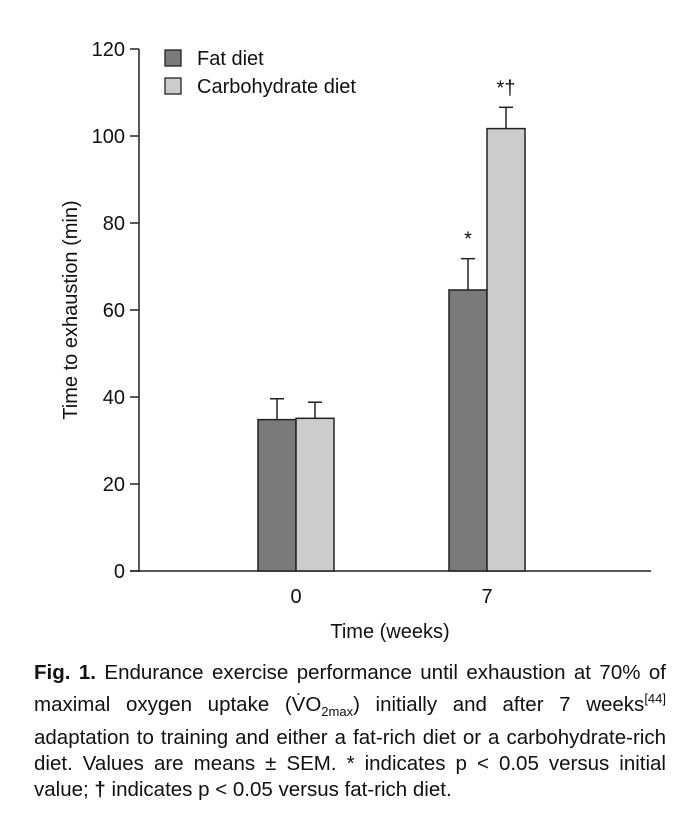  I want to click on y-tick-label: 100, so click(108, 137).